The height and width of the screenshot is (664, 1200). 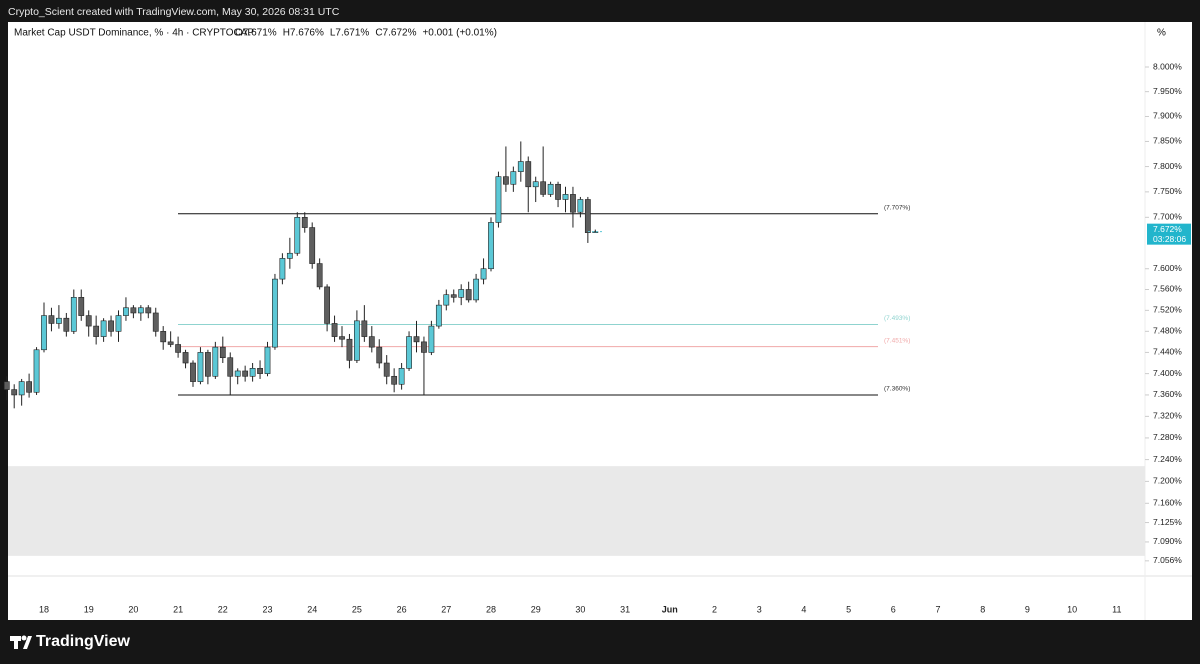 I want to click on y-tick-label: 7.400%, so click(x=1167, y=373).